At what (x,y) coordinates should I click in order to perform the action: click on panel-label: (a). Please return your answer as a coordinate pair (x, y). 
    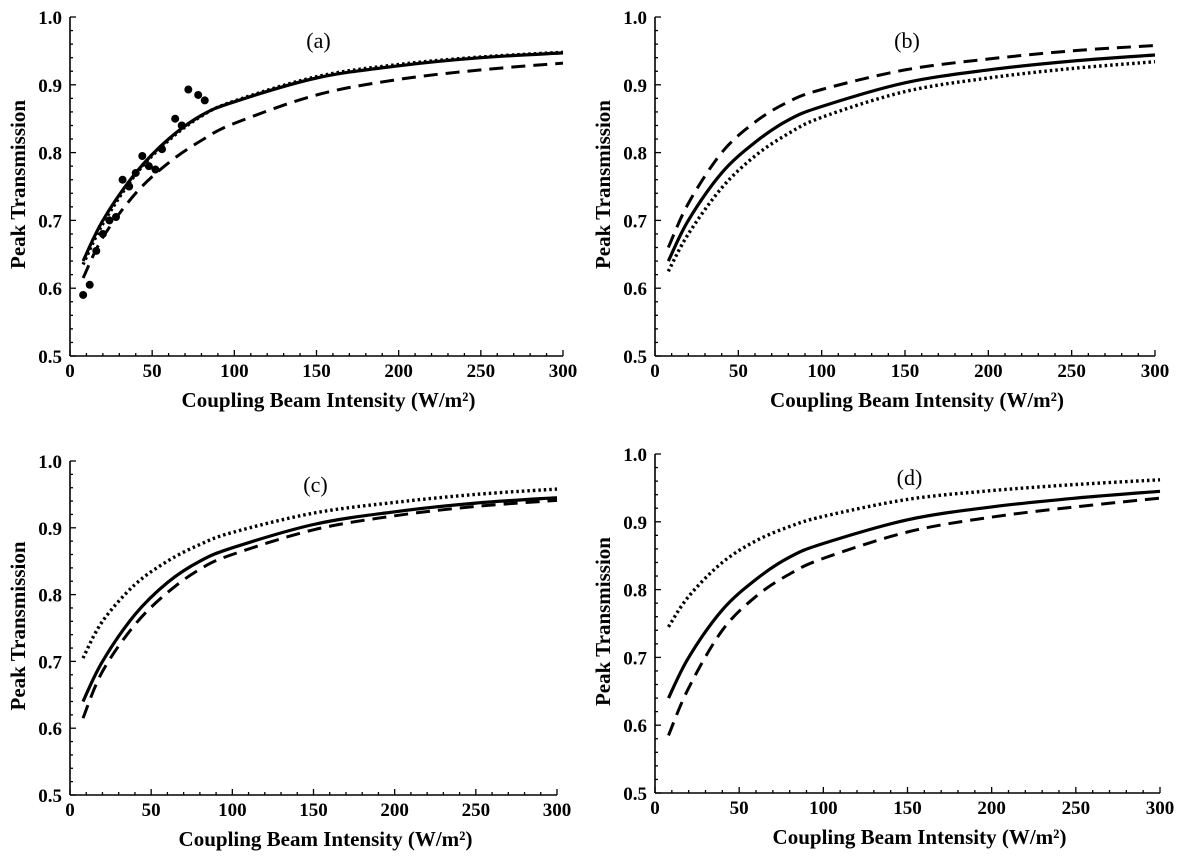
    Looking at the image, I should click on (318, 40).